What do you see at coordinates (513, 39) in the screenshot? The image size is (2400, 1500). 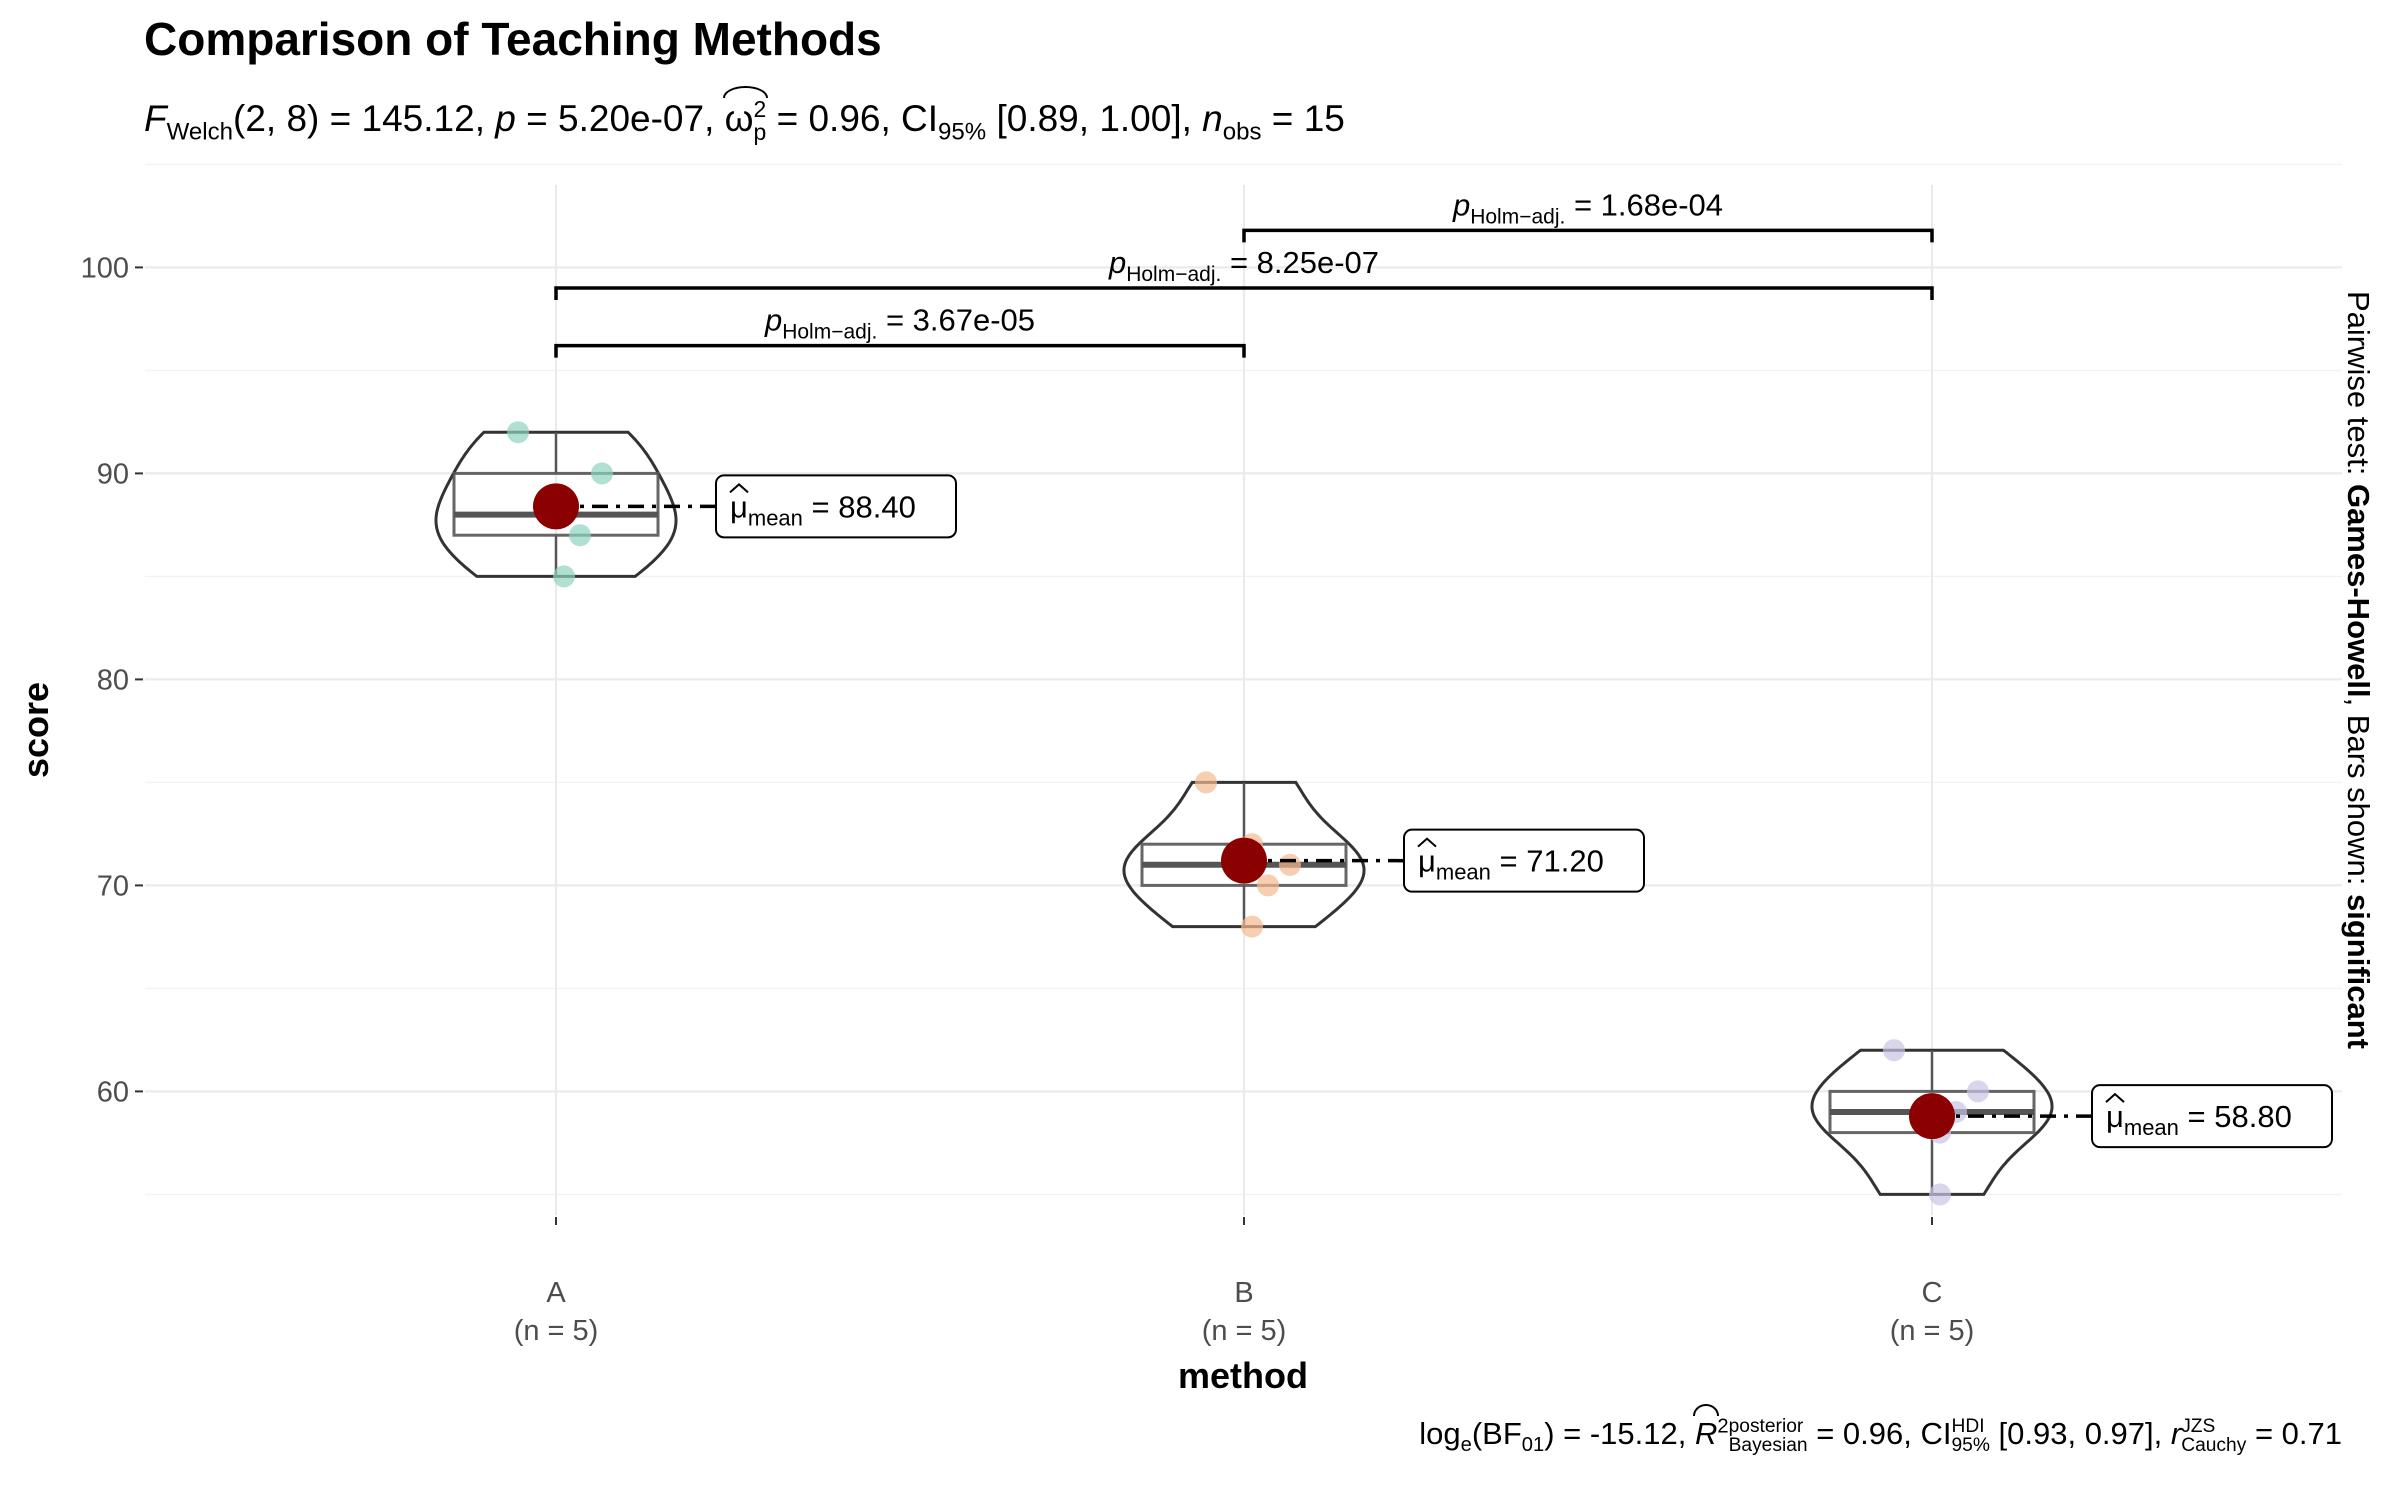 I see `chart-title: Comparison of Teaching Methods` at bounding box center [513, 39].